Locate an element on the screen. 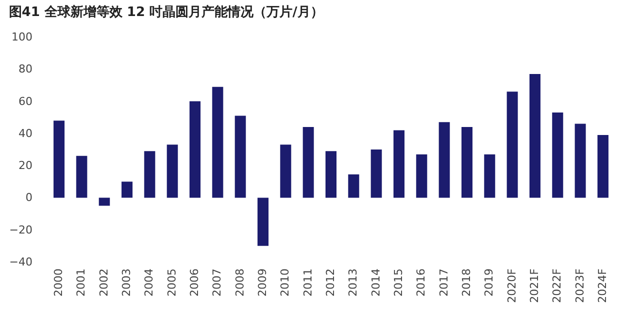 This screenshot has height=323, width=640. x-tick-label: 2023F is located at coordinates (579, 285).